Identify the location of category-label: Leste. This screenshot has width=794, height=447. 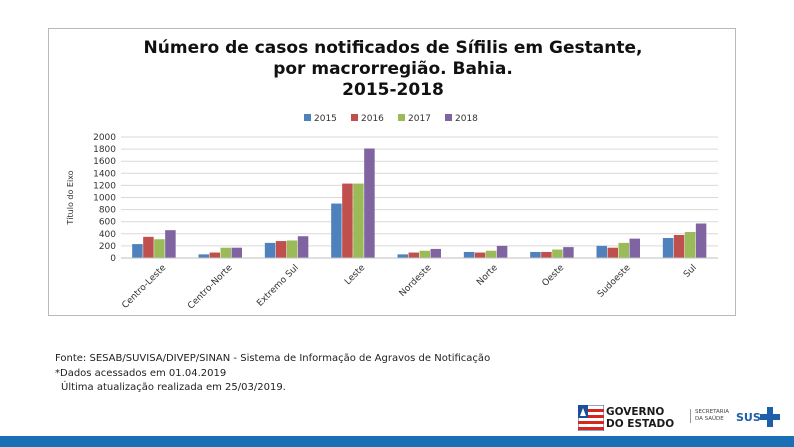
(355, 275).